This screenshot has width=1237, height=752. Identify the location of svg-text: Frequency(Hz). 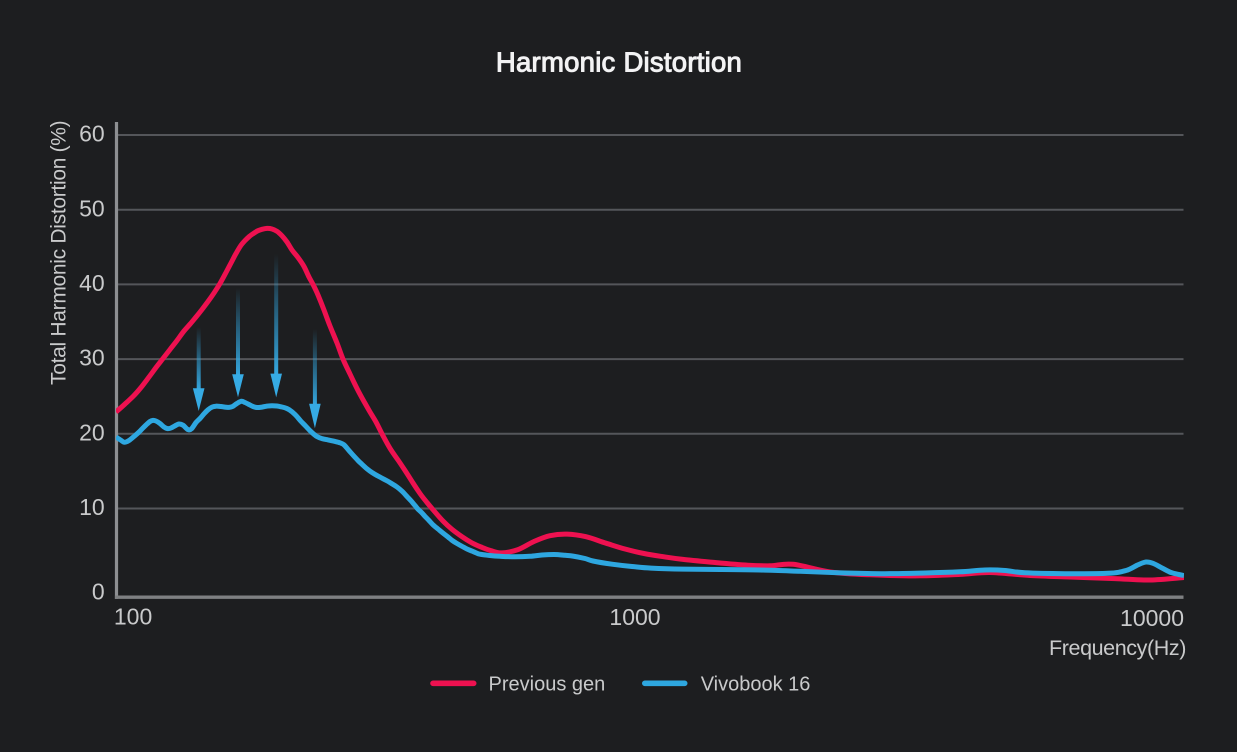
(1117, 648).